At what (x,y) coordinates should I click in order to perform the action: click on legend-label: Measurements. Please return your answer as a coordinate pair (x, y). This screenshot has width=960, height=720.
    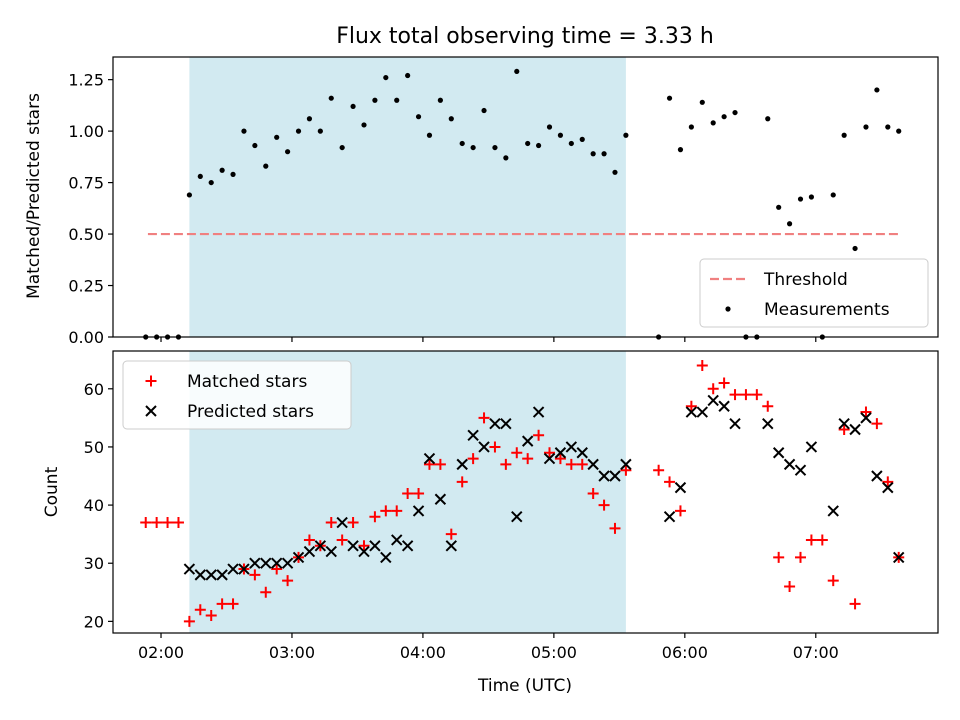
    Looking at the image, I should click on (827, 310).